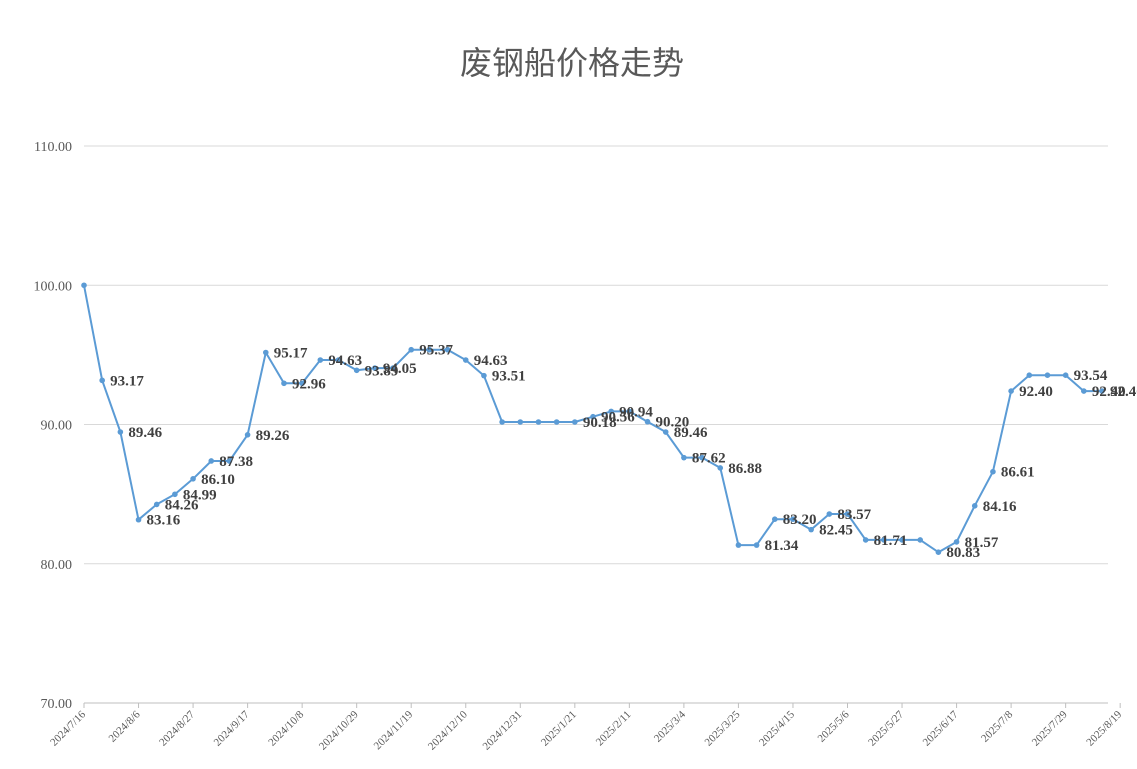 The image size is (1137, 769). What do you see at coordinates (509, 377) in the screenshot?
I see `data-label: 93.51` at bounding box center [509, 377].